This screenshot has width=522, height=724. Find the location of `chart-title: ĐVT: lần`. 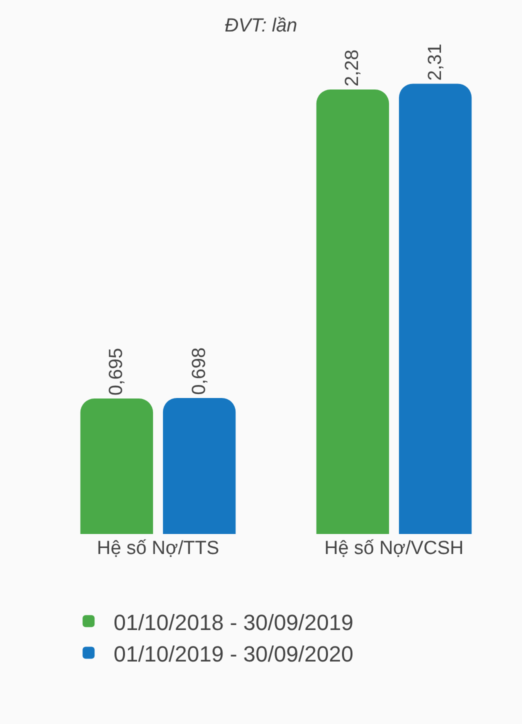

chart-title: ĐVT: lần is located at coordinates (261, 25).